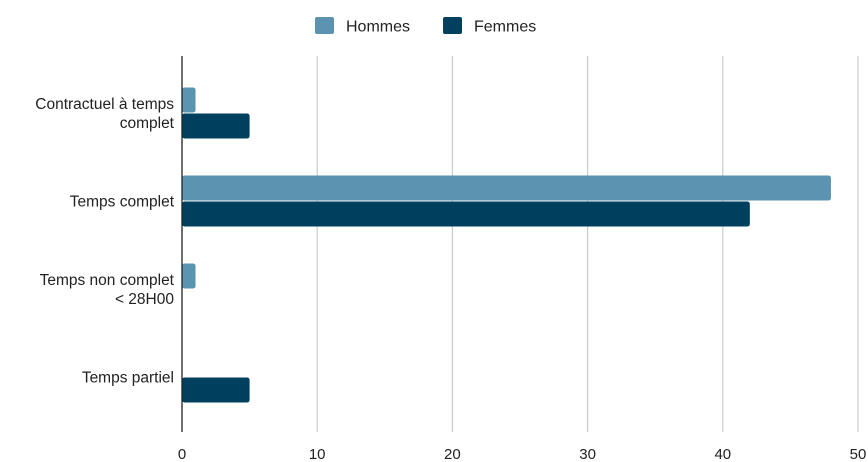 The image size is (868, 462). I want to click on x-tick-label: 30, so click(587, 454).